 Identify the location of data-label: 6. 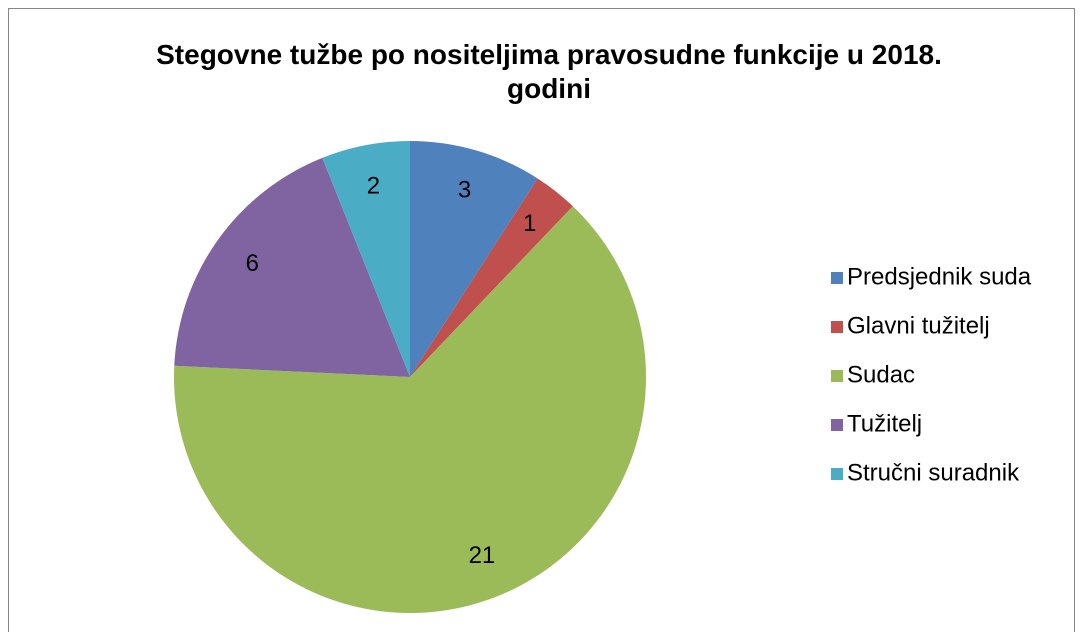
(252, 263).